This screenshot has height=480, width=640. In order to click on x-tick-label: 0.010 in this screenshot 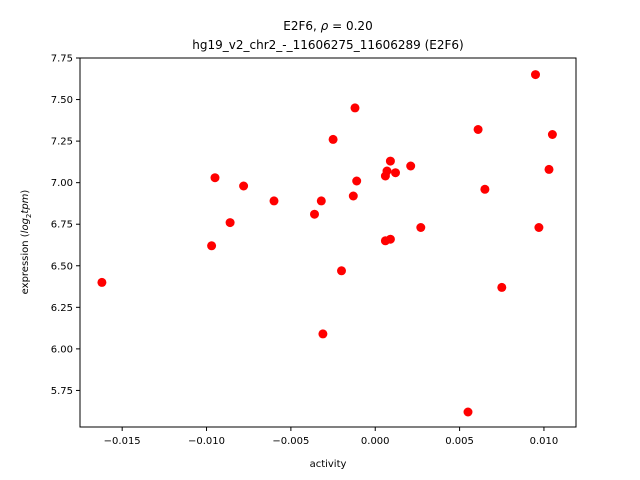, I will do `click(544, 441)`.